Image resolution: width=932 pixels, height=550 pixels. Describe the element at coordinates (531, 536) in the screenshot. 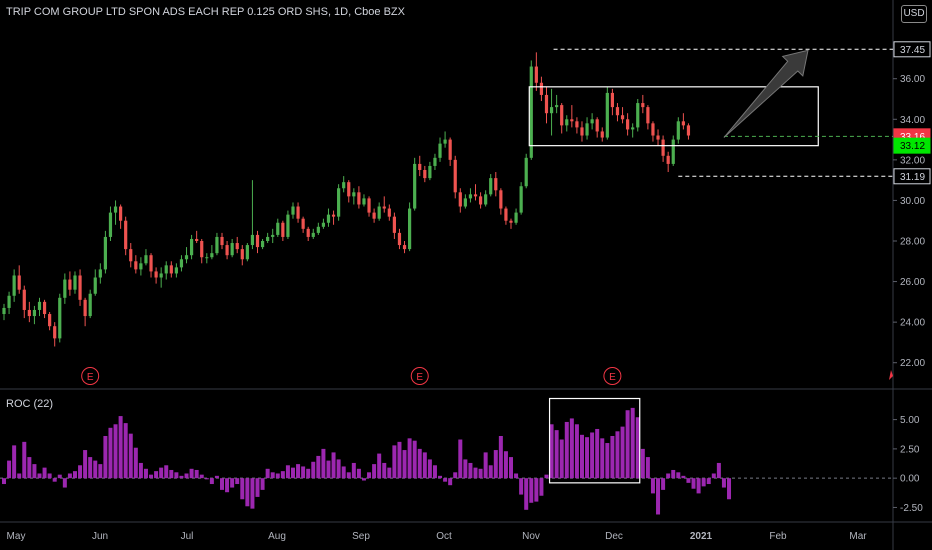

I see `time-tick-label: Nov` at that location.